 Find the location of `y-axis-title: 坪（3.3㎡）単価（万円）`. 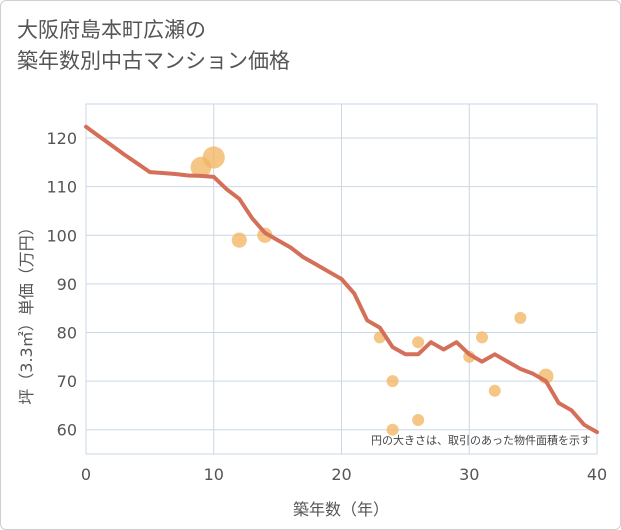

y-axis-title: 坪（3.3㎡）単価（万円） is located at coordinates (26, 311).